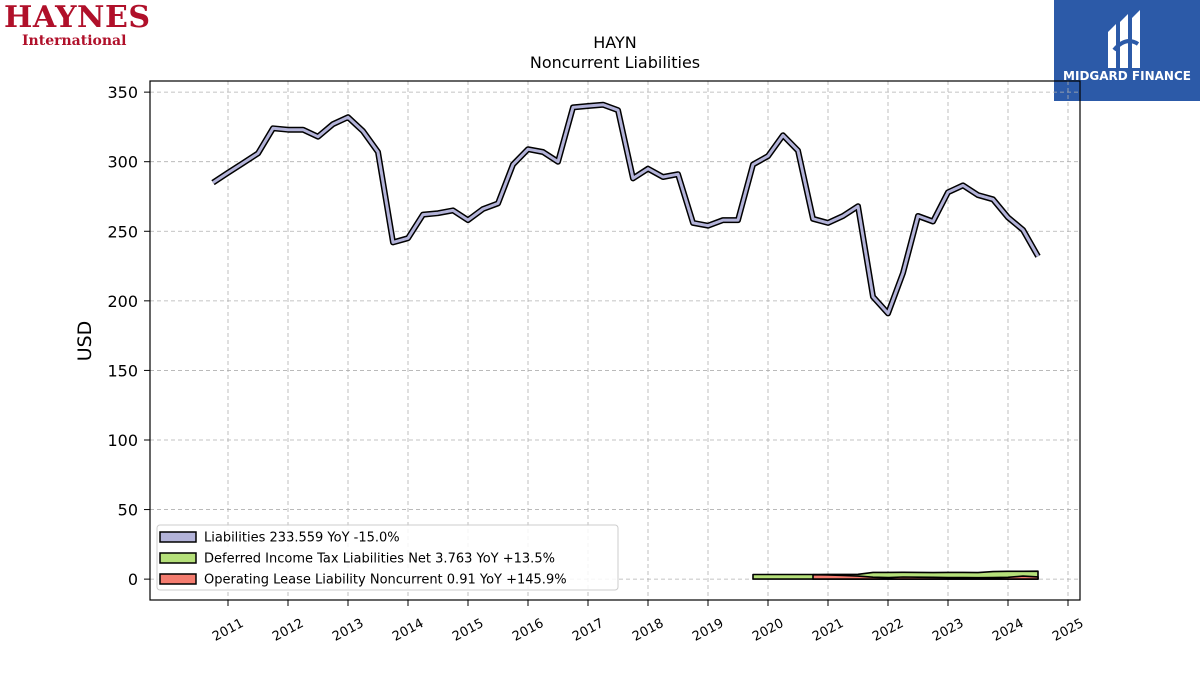 The height and width of the screenshot is (675, 1200). Describe the element at coordinates (122, 301) in the screenshot. I see `y-tick-label: 200` at that location.